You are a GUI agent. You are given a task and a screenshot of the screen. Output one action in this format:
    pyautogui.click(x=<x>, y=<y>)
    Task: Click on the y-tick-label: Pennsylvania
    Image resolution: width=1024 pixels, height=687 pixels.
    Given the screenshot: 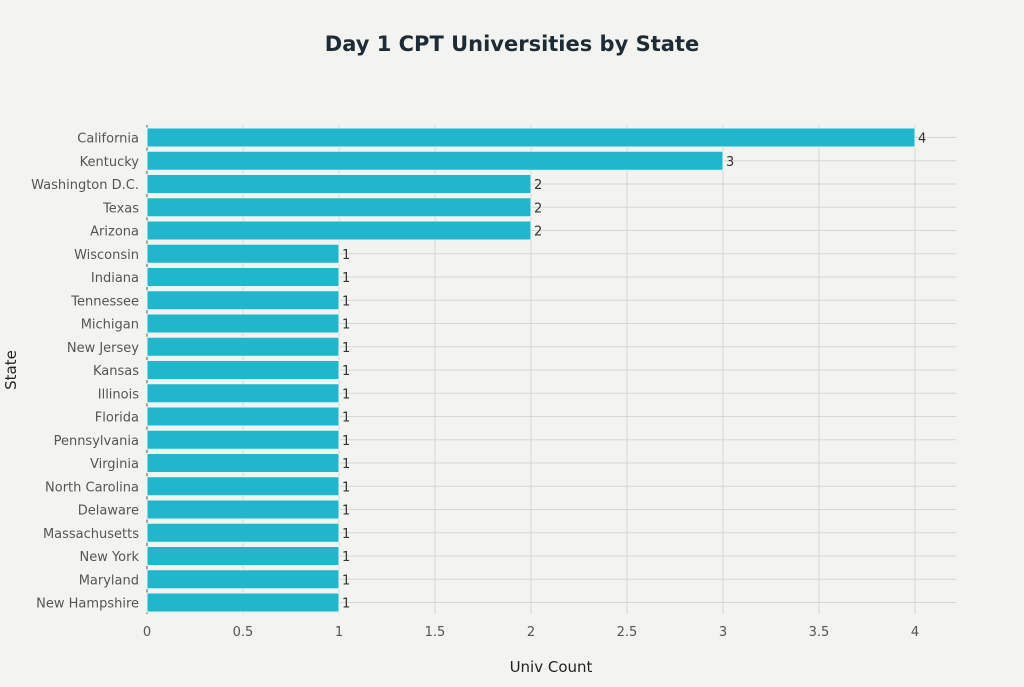 What is the action you would take?
    pyautogui.click(x=96, y=441)
    